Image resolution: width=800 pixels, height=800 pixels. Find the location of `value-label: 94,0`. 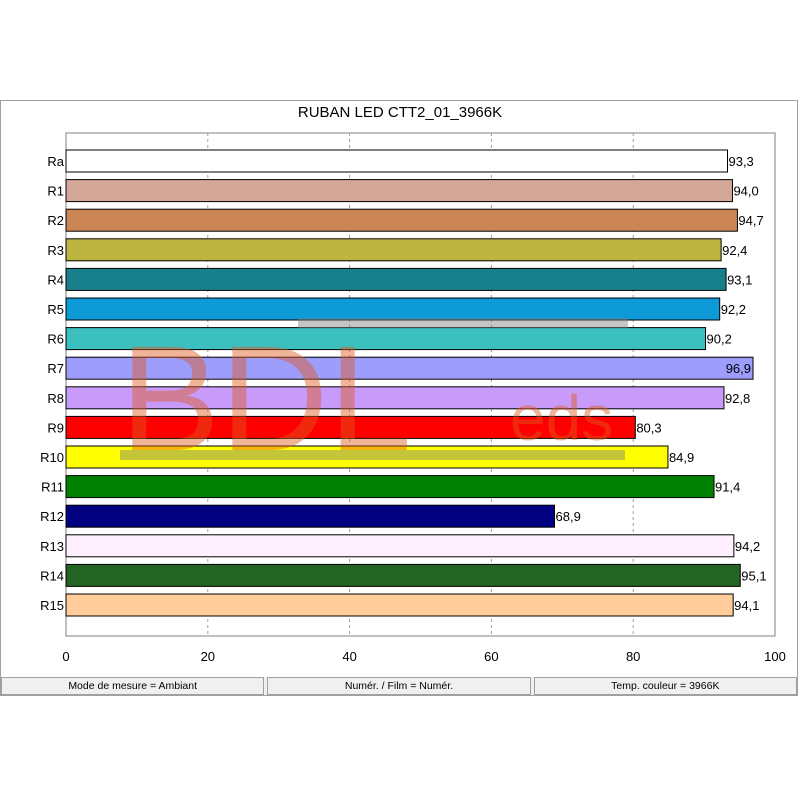

value-label: 94,0 is located at coordinates (745, 191).